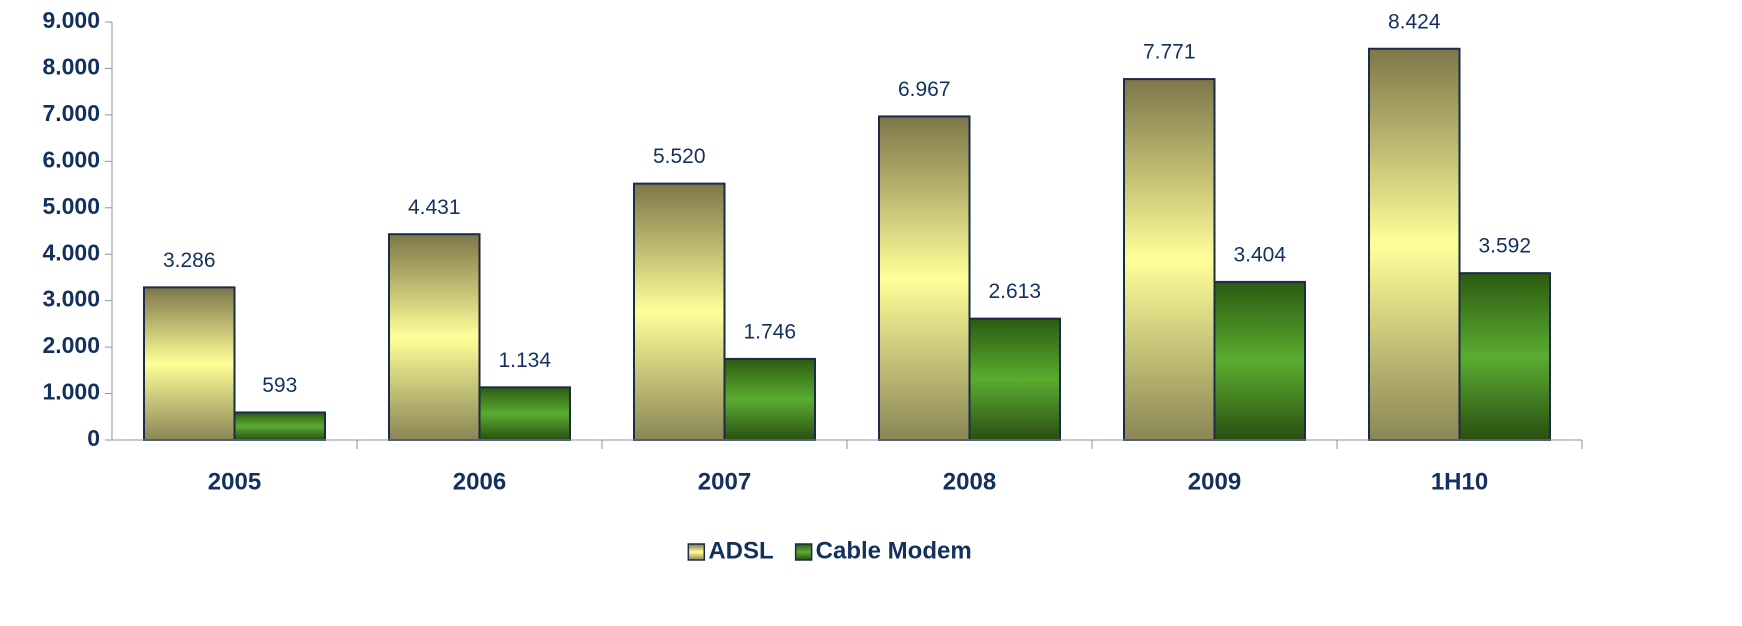 The width and height of the screenshot is (1742, 626). I want to click on value-label: 3.286, so click(189, 260).